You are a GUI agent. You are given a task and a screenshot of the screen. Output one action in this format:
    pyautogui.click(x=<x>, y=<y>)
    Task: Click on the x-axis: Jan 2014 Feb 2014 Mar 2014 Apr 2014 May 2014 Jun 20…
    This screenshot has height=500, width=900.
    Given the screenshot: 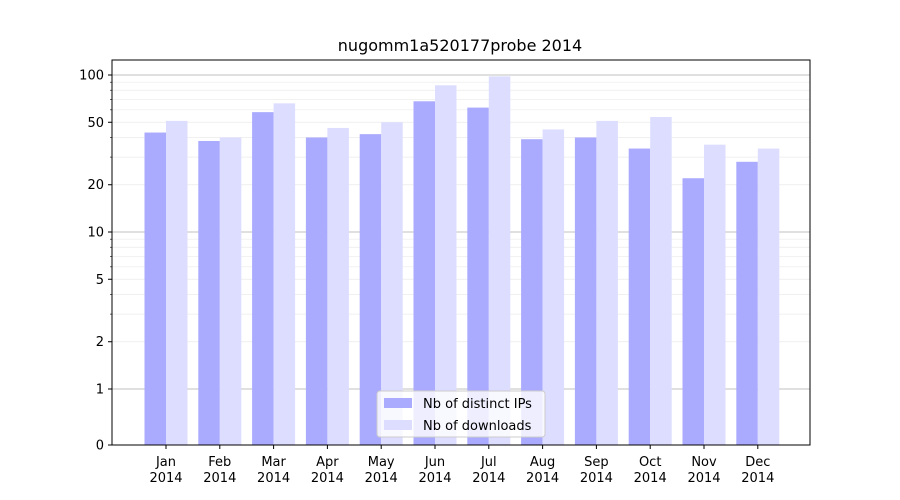 What is the action you would take?
    pyautogui.click(x=461, y=465)
    